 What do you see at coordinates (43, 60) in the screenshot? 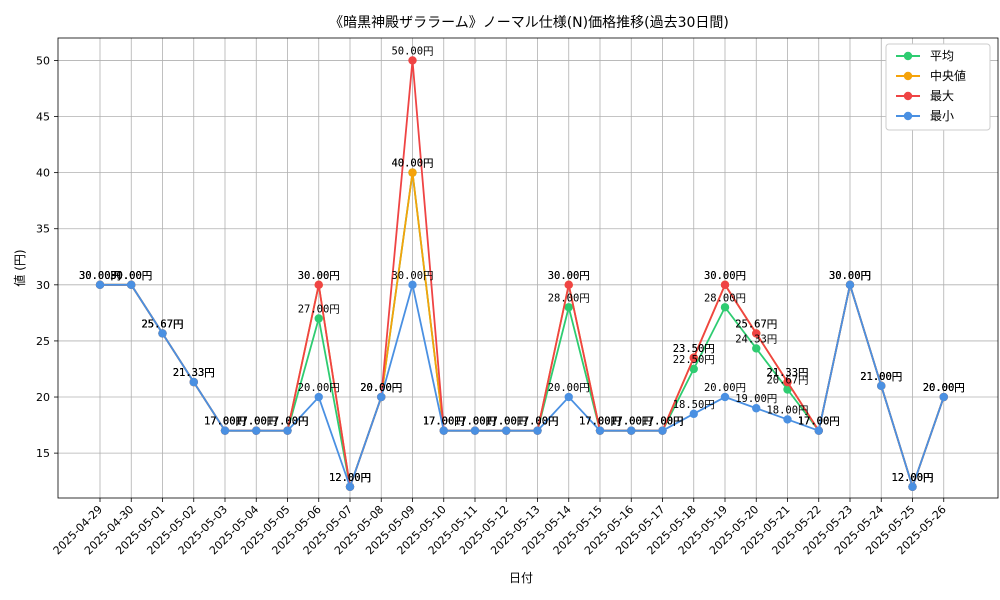
I see `y-tick-label: 50` at bounding box center [43, 60].